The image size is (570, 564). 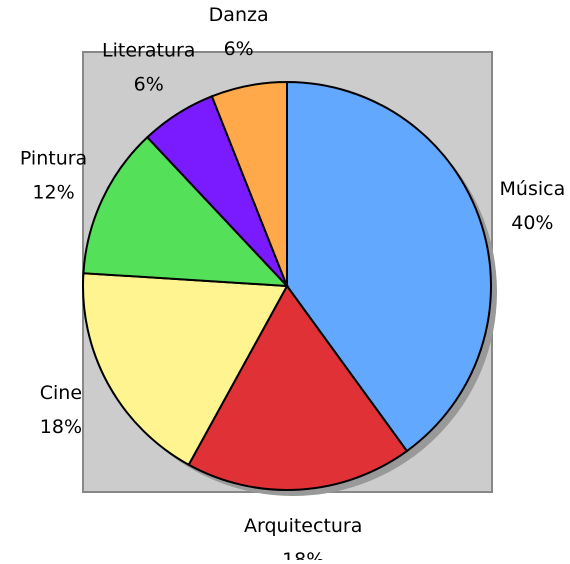 I want to click on slice-label: Pintura, so click(x=53, y=159).